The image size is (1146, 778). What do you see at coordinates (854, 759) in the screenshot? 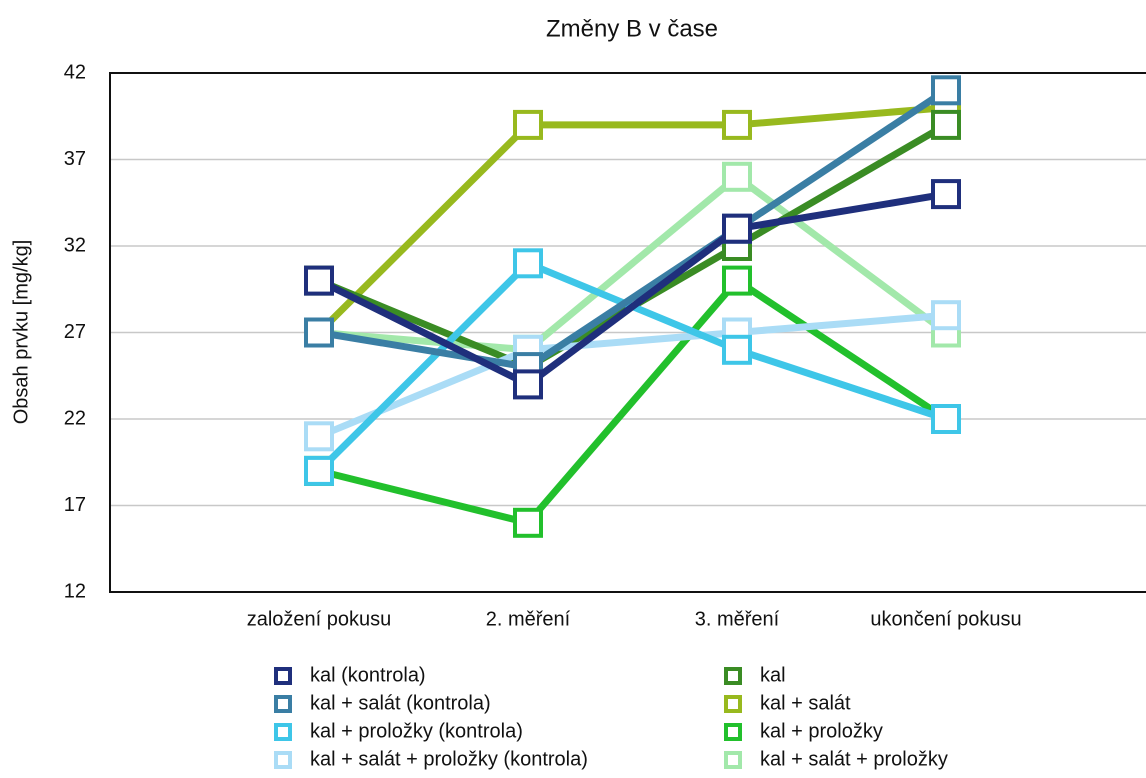
I see `legend-label: kal + salát + proložky` at bounding box center [854, 759].